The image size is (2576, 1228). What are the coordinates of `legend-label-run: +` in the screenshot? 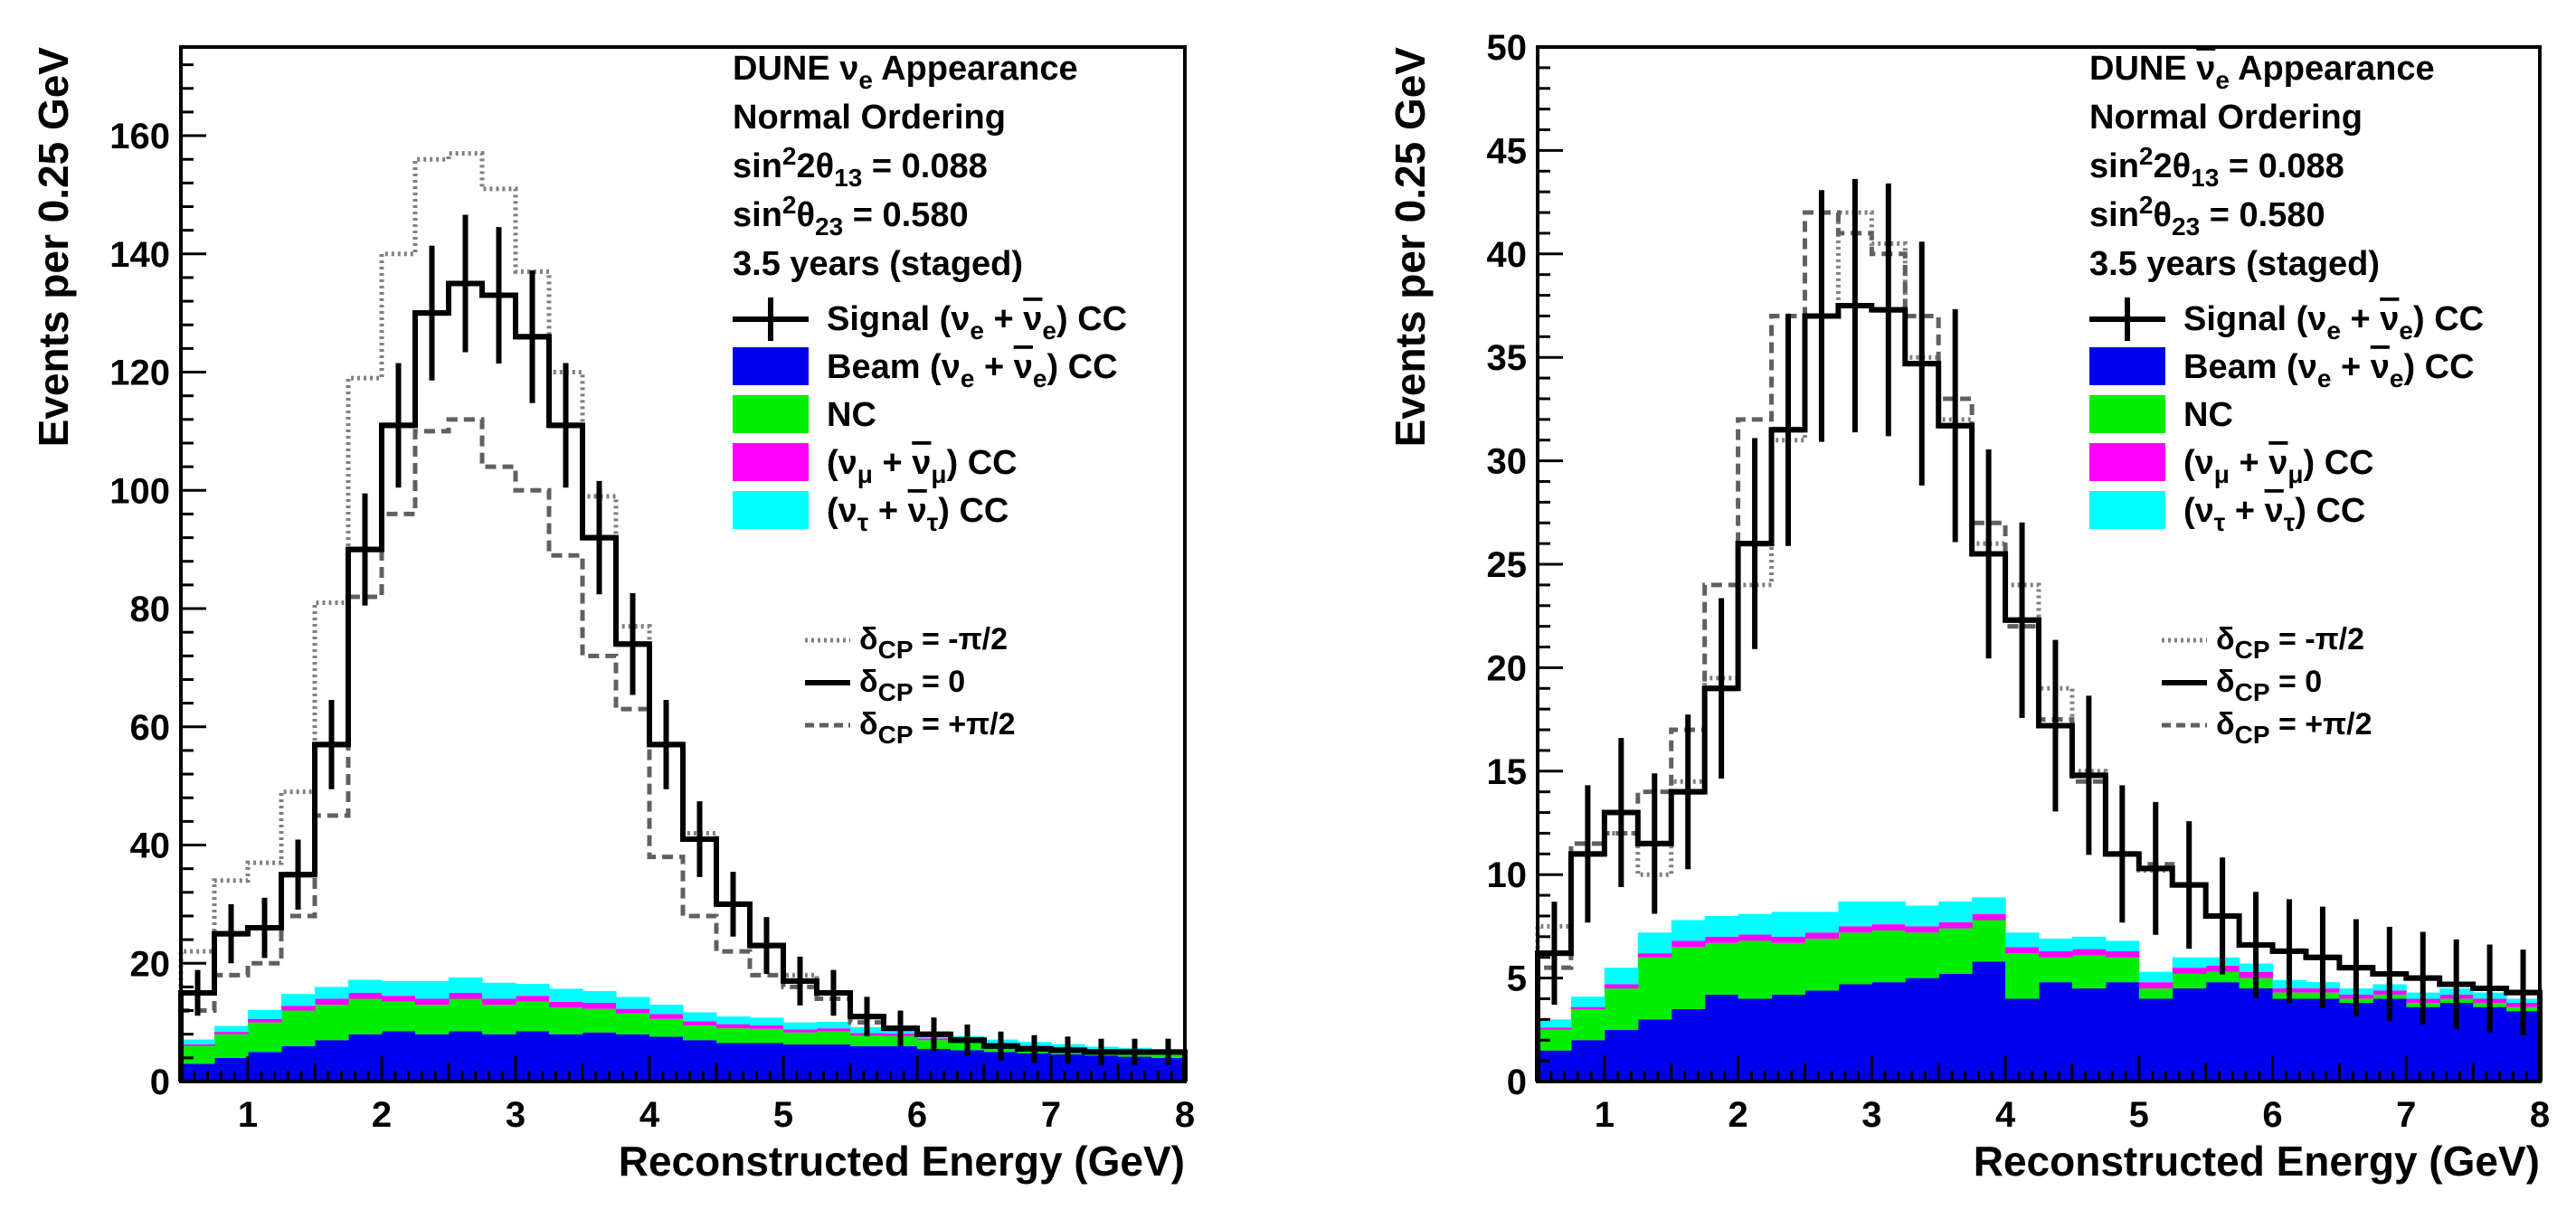 It's located at (2245, 511).